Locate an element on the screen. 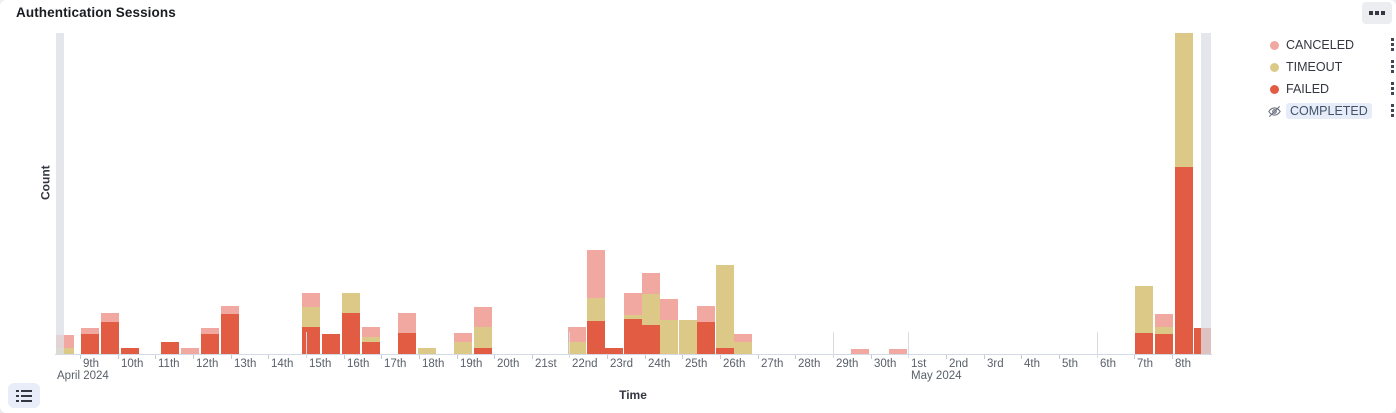 This screenshot has height=413, width=1396. panel-options-button is located at coordinates (1377, 13).